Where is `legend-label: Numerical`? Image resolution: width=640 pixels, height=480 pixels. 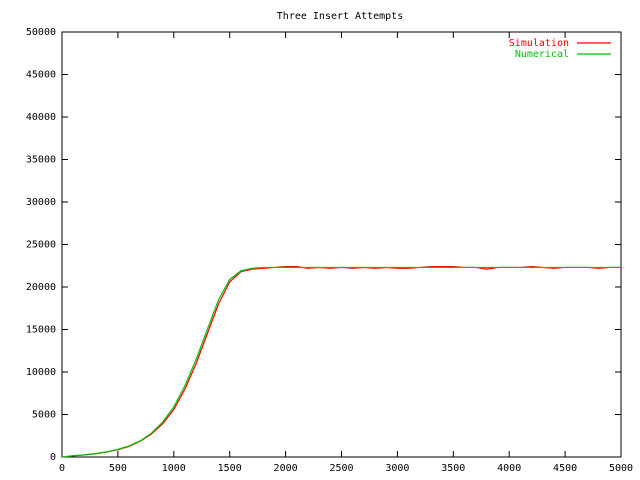 legend-label: Numerical is located at coordinates (542, 54).